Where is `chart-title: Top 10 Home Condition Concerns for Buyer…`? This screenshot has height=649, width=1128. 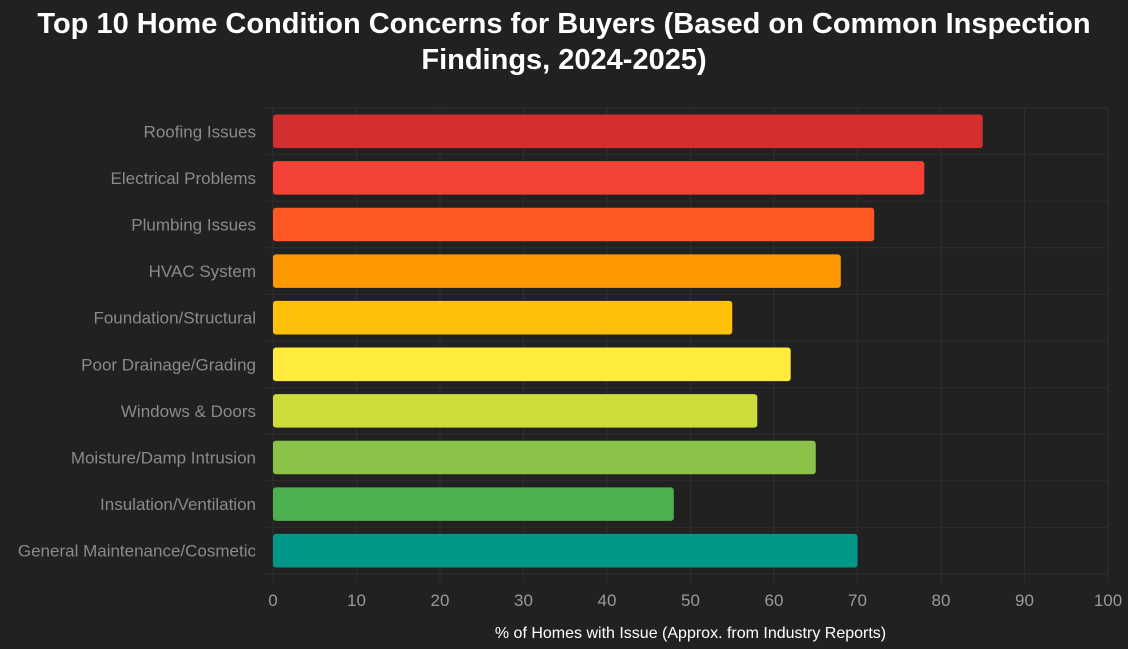 chart-title: Top 10 Home Condition Concerns for Buyer… is located at coordinates (564, 42).